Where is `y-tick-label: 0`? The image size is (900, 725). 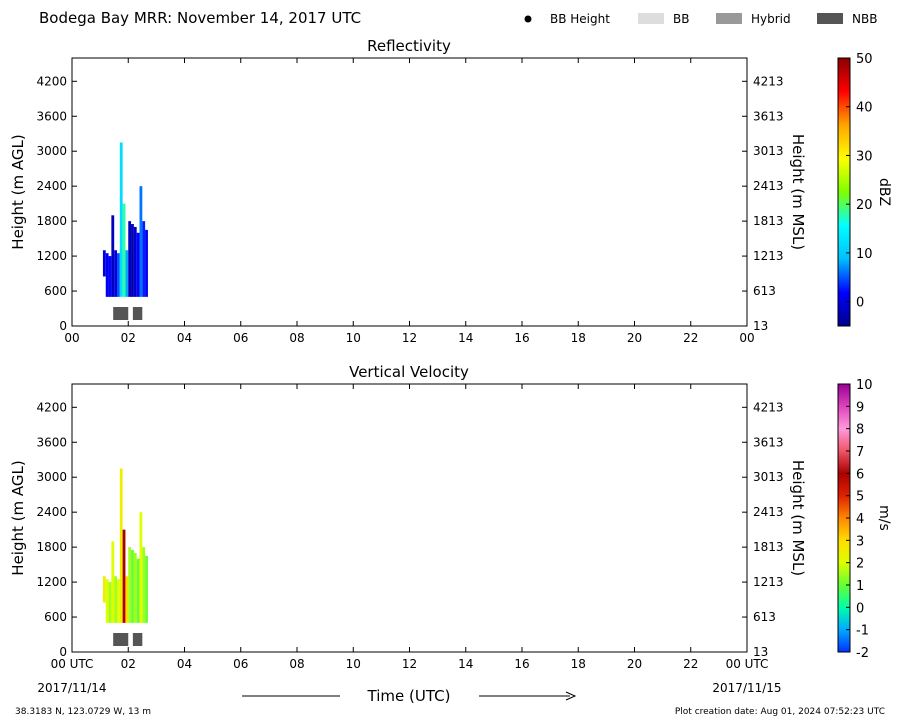 y-tick-label: 0 is located at coordinates (63, 652).